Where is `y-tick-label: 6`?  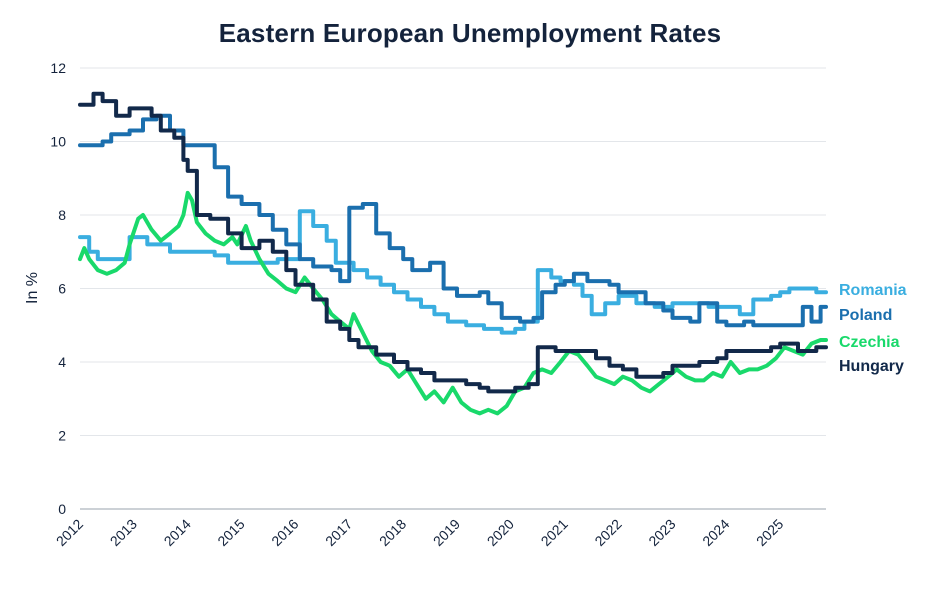
y-tick-label: 6 is located at coordinates (62, 289).